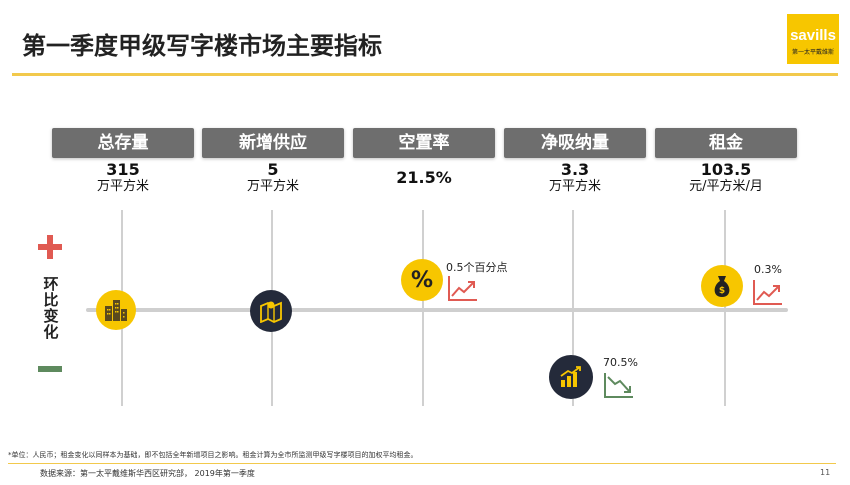 The image size is (850, 485). I want to click on metric-rent: 租金 103.5 元/平方米/月, so click(726, 161).